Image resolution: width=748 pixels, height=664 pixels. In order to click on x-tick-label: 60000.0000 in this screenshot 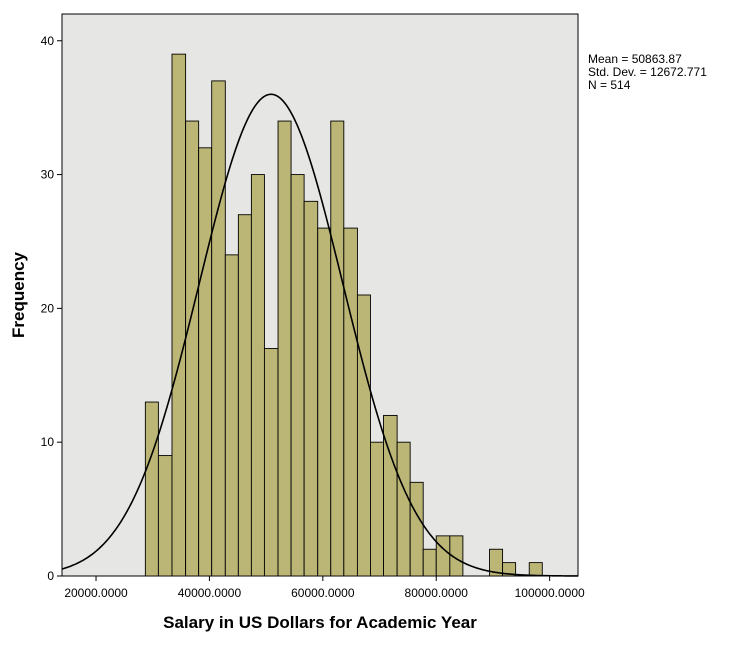, I will do `click(323, 593)`.